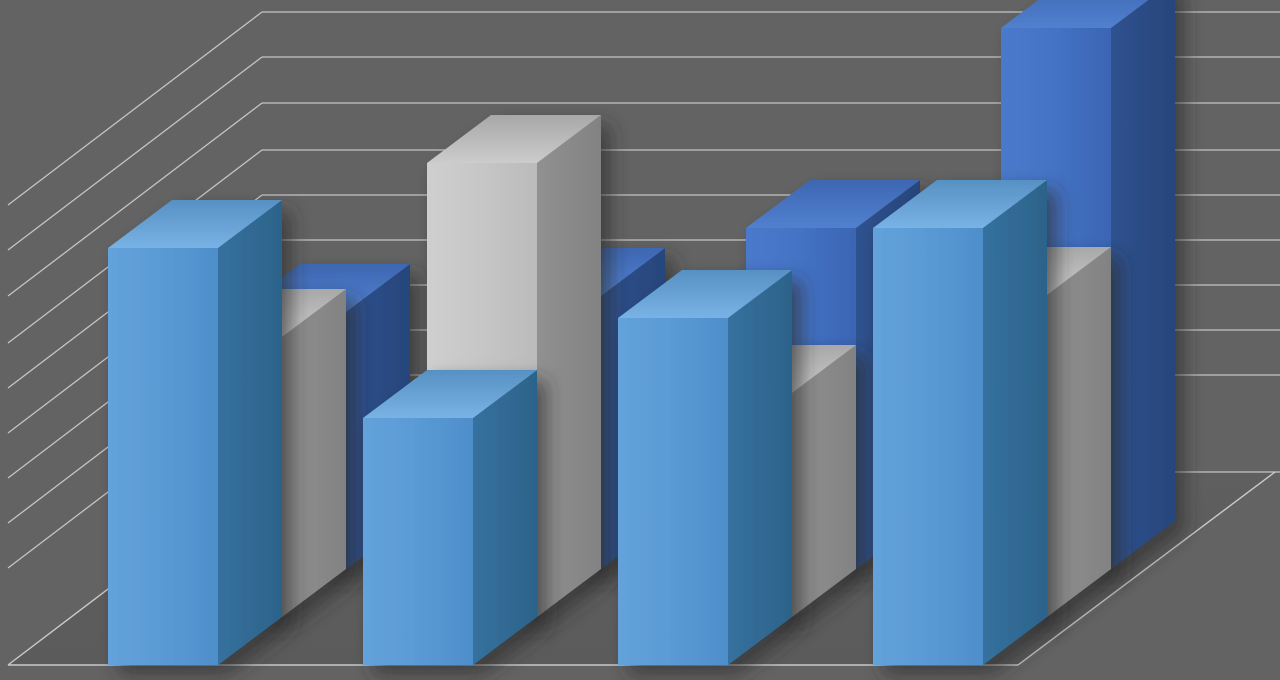 This screenshot has height=680, width=1280. I want to click on floor-right-edge, so click(1146, 568).